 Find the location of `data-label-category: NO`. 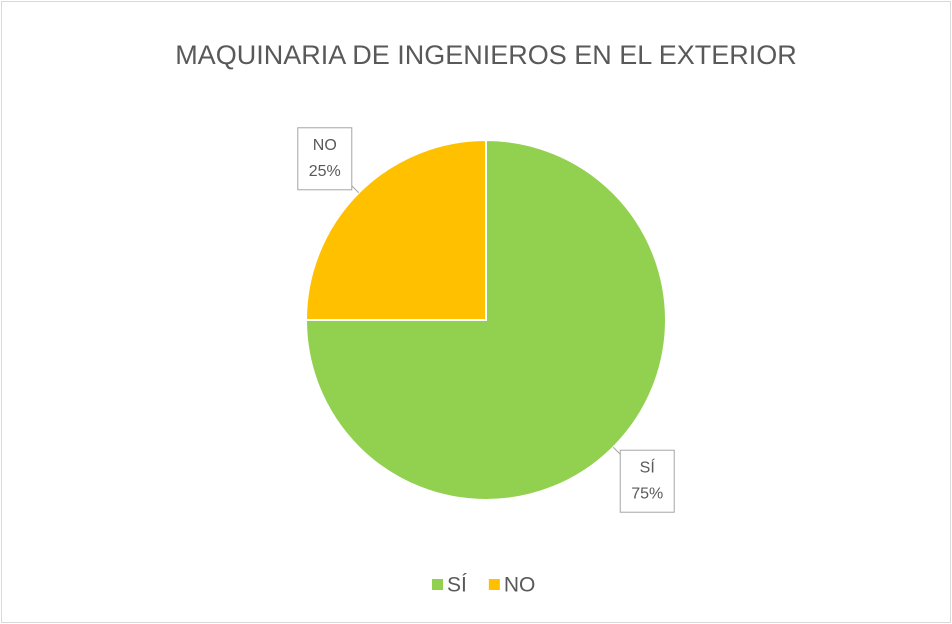

data-label-category: NO is located at coordinates (325, 145).